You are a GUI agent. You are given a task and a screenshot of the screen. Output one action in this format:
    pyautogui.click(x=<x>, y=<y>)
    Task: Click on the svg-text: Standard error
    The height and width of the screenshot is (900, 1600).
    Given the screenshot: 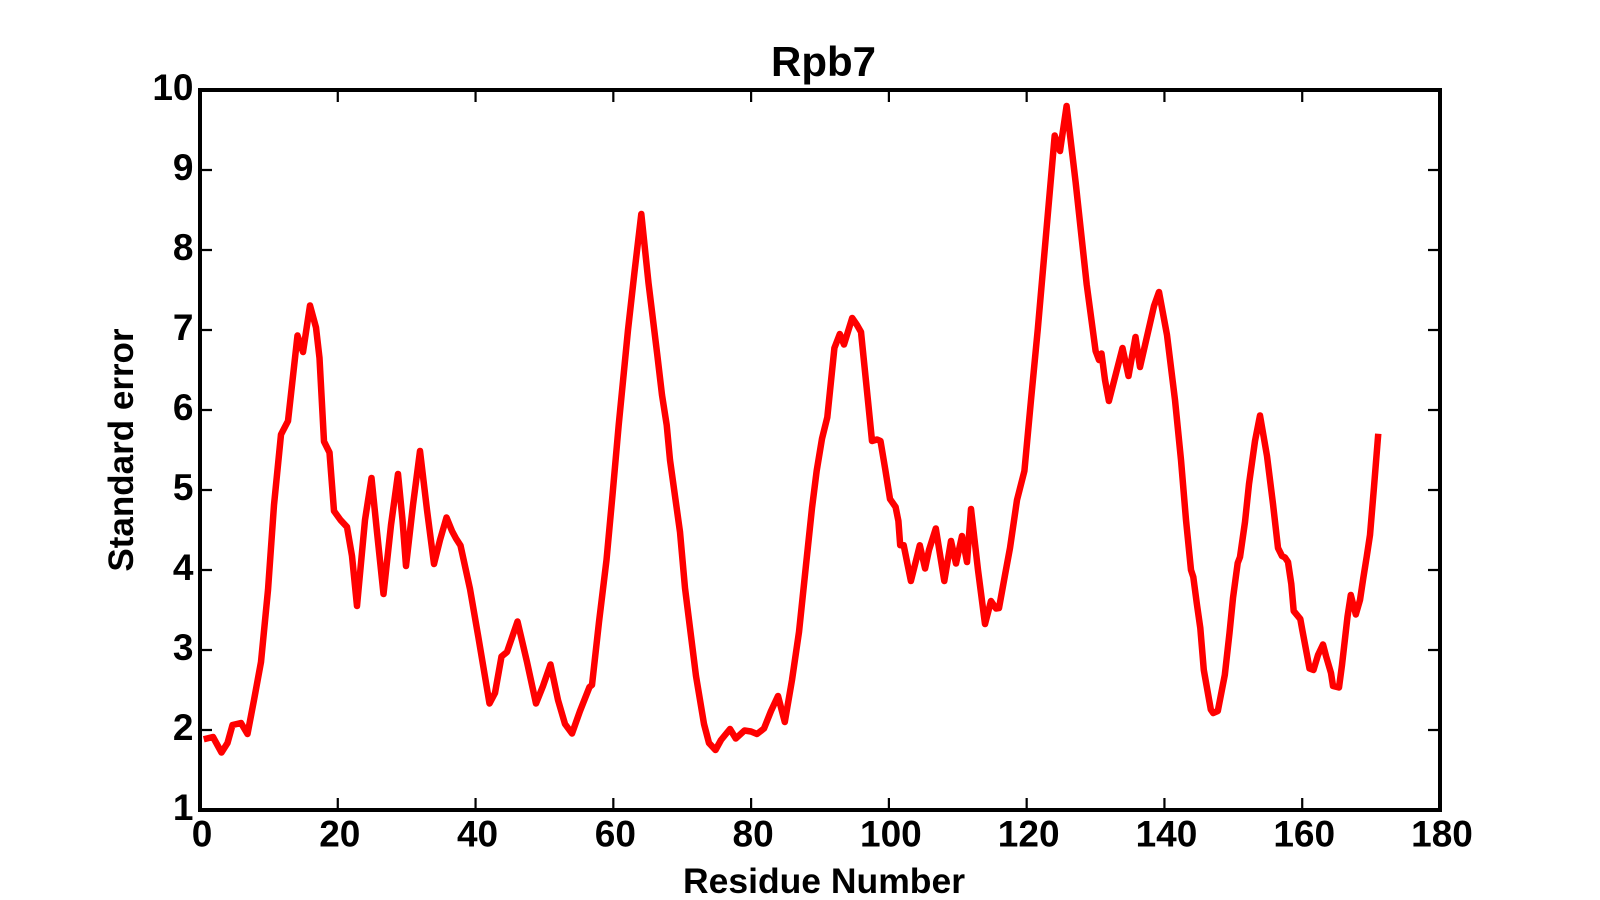 What is the action you would take?
    pyautogui.click(x=121, y=449)
    